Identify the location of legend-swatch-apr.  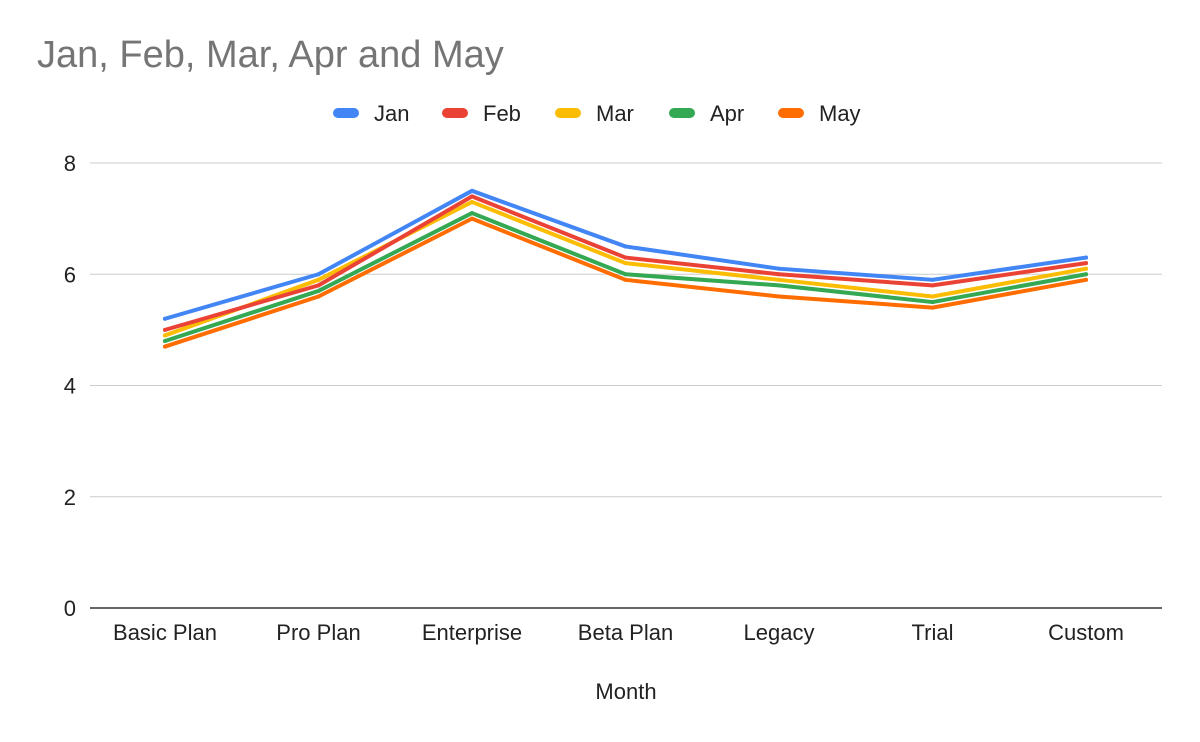
(682, 113).